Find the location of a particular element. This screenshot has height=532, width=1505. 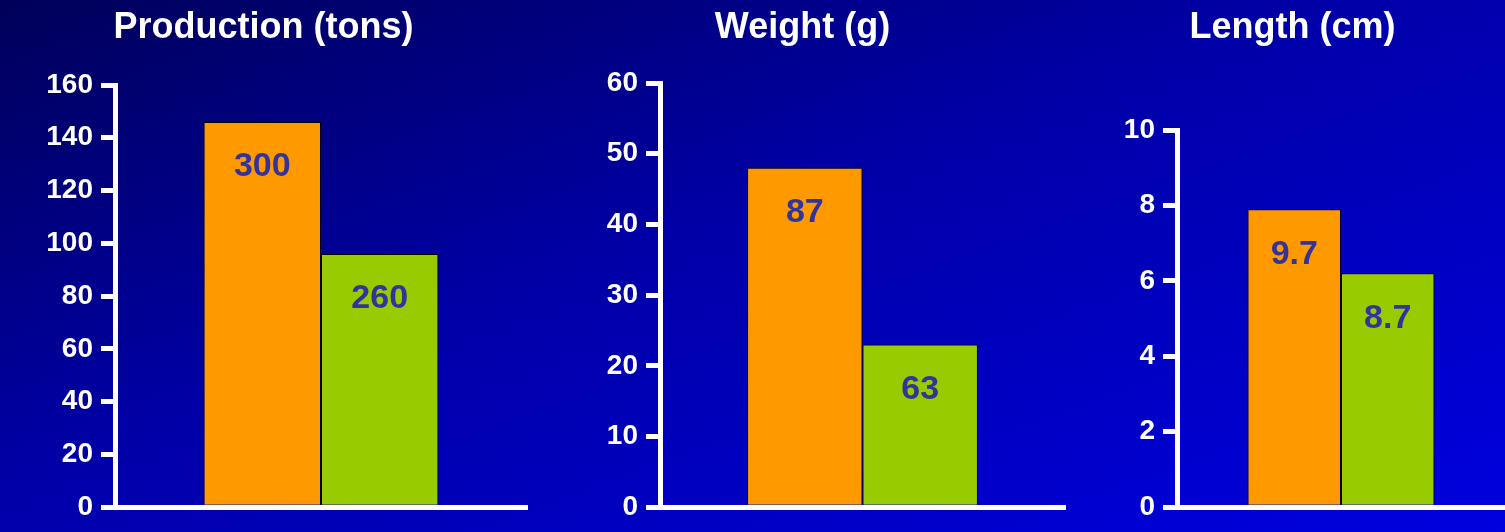

annotation: 87 is located at coordinates (804, 210).